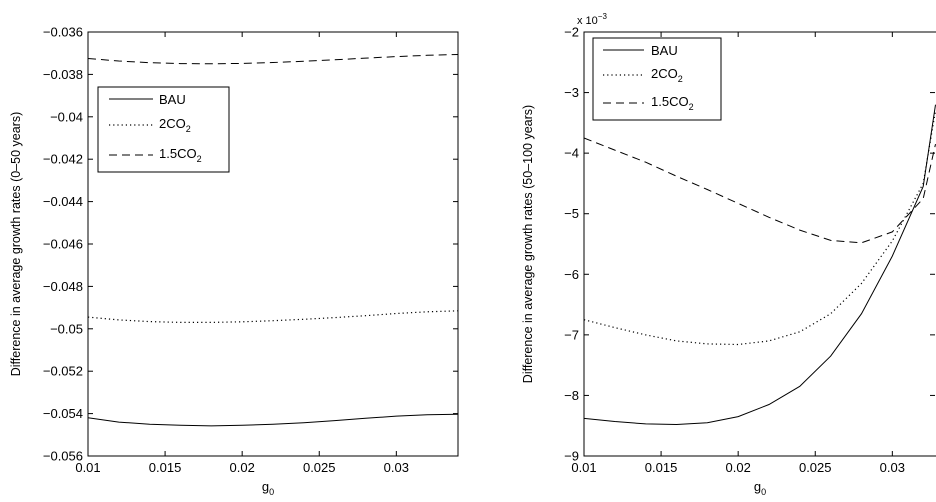  I want to click on y-tick-label: −0.04, so click(66, 116).